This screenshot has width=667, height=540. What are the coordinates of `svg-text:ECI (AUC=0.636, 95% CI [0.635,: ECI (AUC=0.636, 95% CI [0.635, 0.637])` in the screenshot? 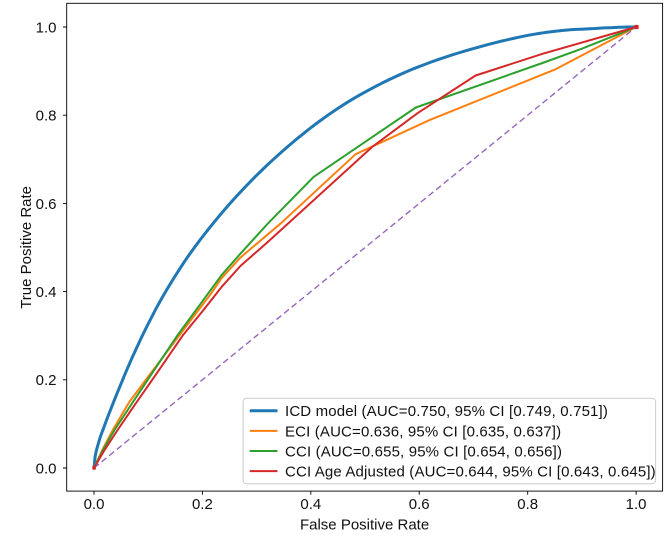 It's located at (423, 431).